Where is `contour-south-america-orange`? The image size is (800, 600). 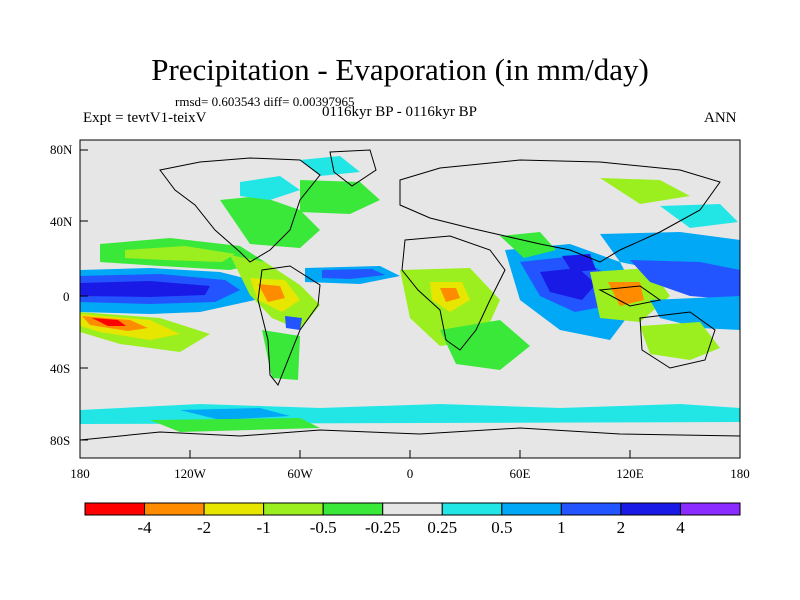
contour-south-america-orange is located at coordinates (271, 293).